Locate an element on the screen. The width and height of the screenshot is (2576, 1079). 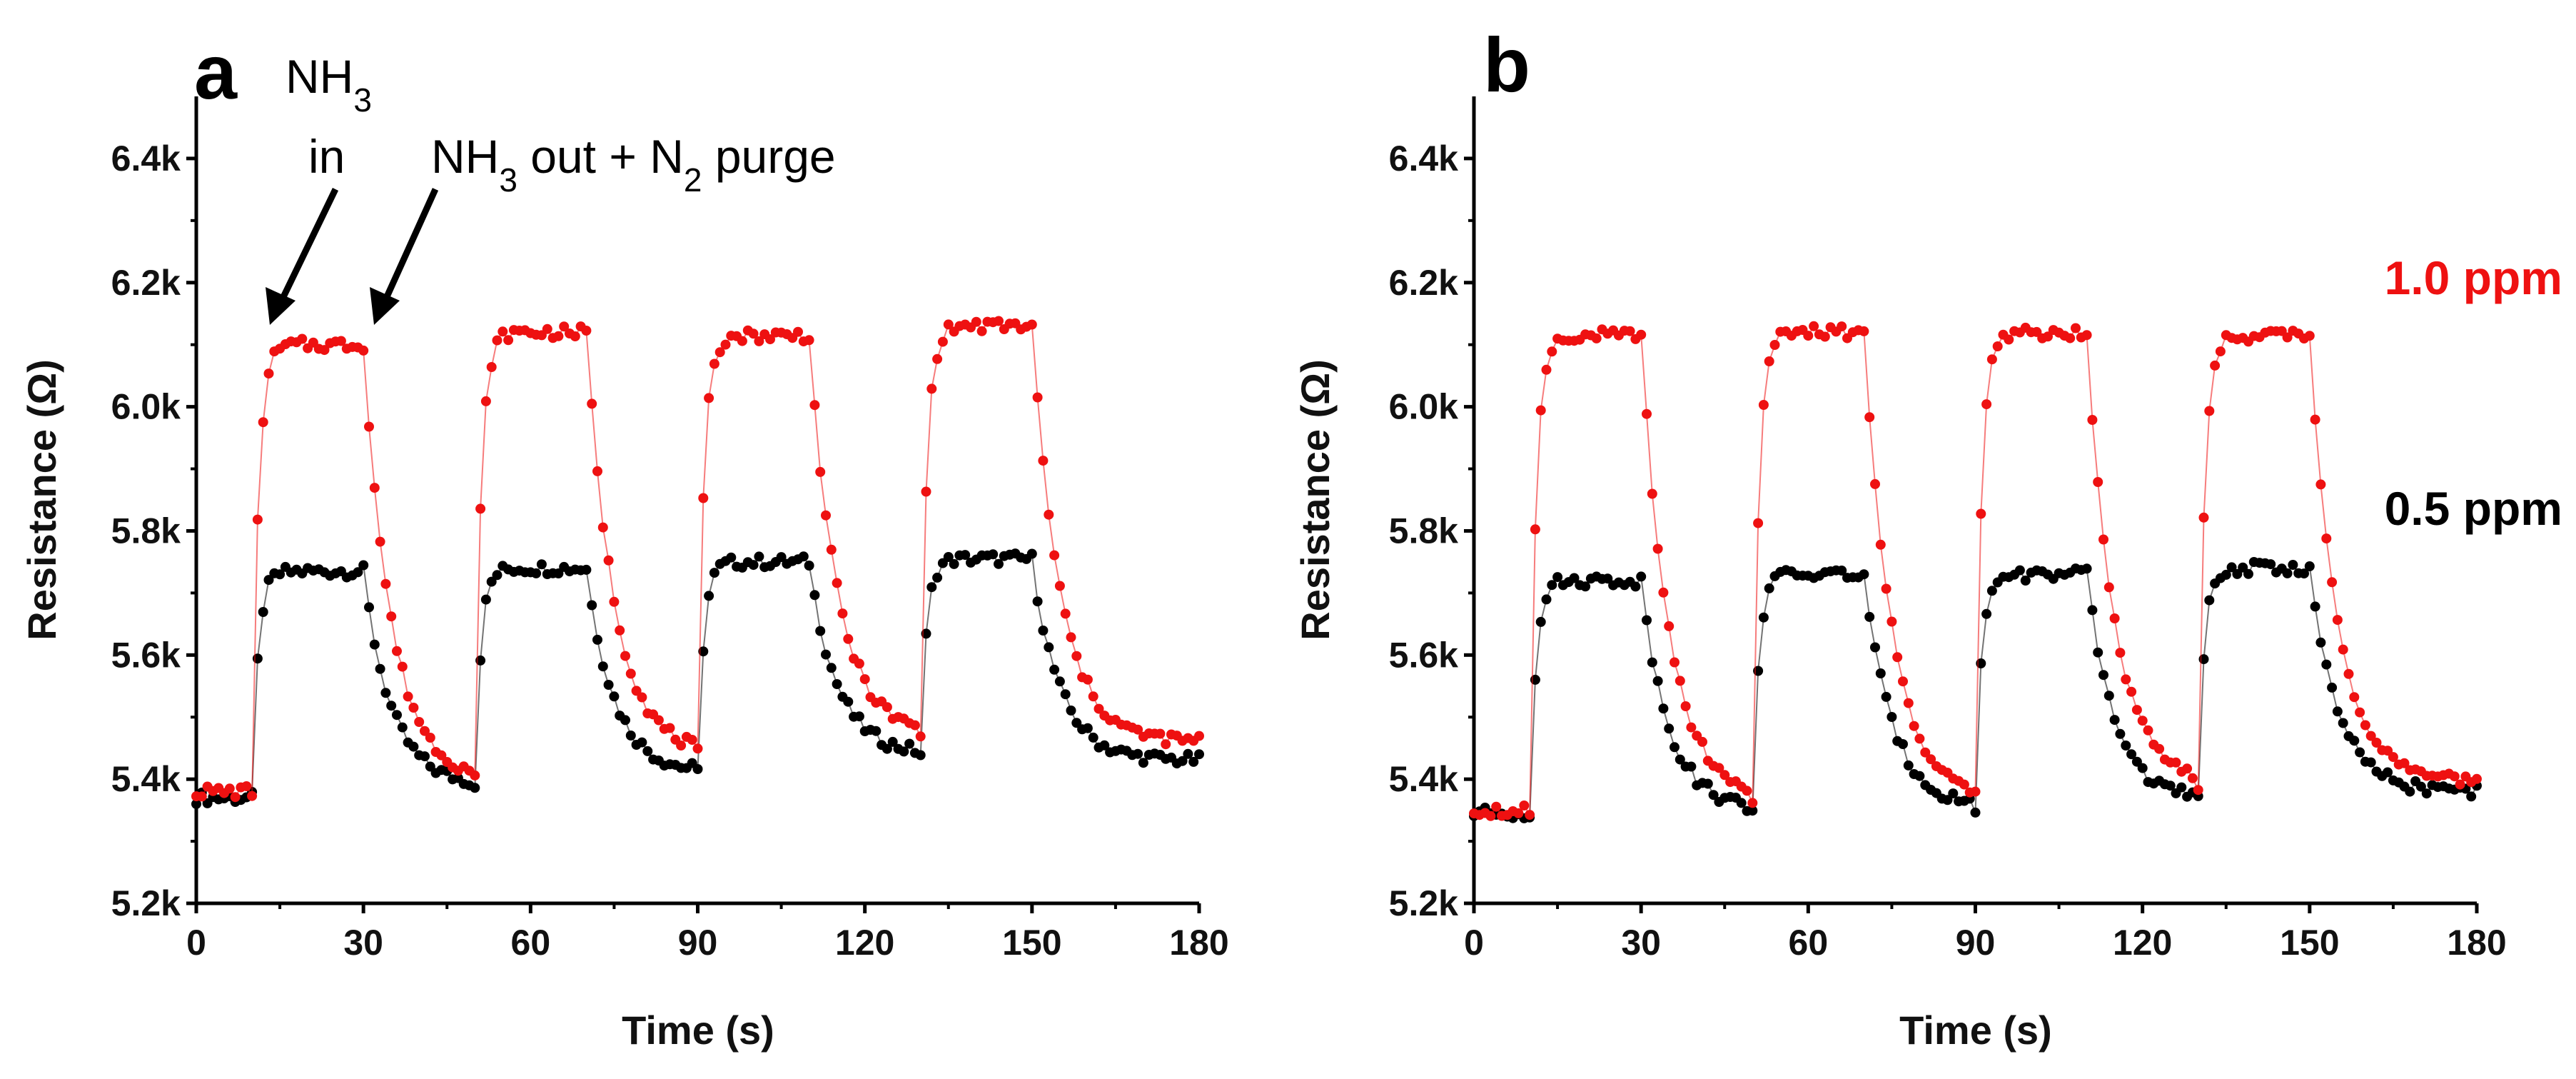
x-tick-label-b: 30 is located at coordinates (1641, 943).